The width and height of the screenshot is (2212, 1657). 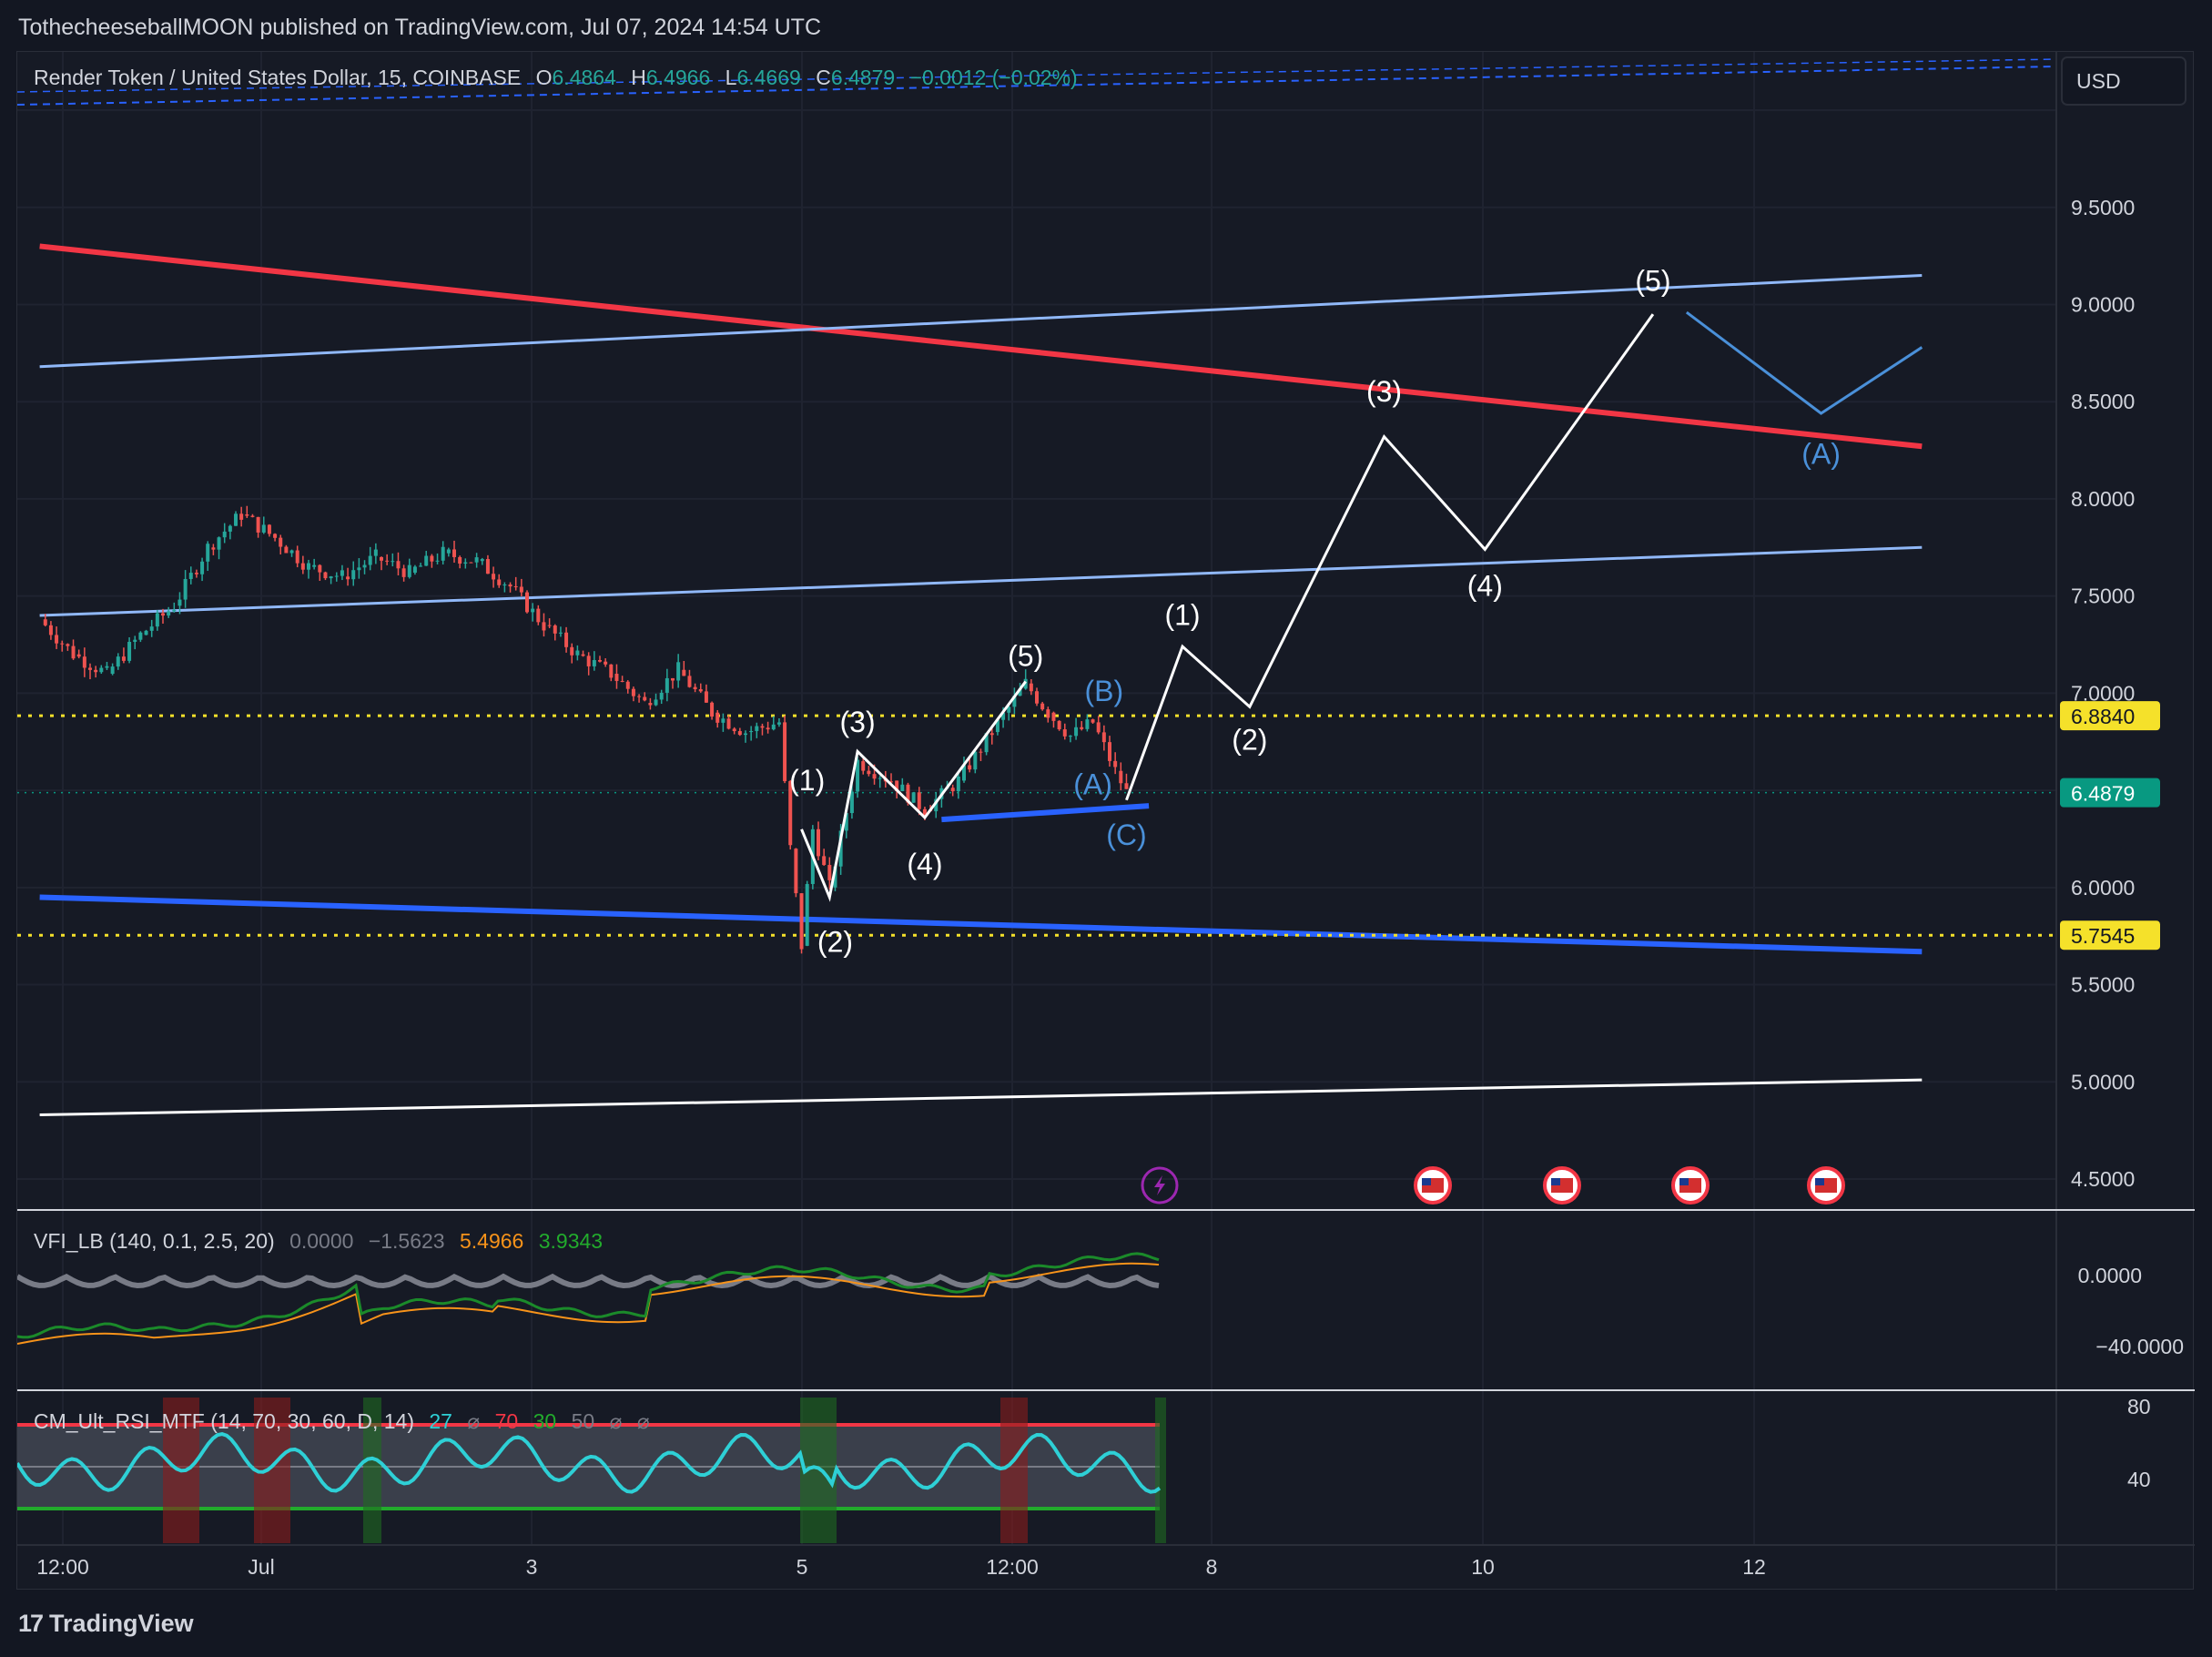 I want to click on price-tick: 9.5000, so click(x=2103, y=208).